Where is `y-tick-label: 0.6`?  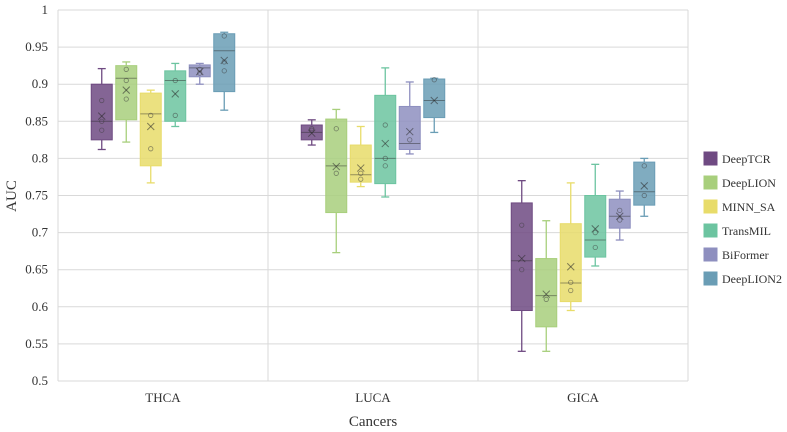 y-tick-label: 0.6 is located at coordinates (40, 306).